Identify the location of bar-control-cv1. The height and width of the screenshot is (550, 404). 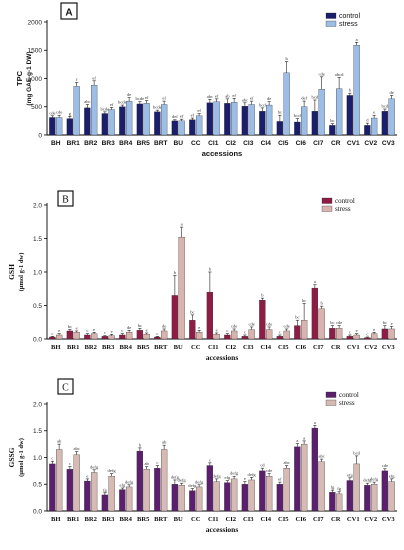
(349, 115).